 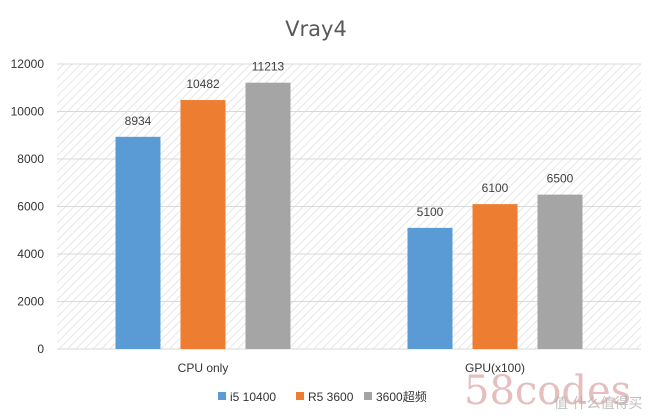 What do you see at coordinates (138, 121) in the screenshot?
I see `data-label: 8934` at bounding box center [138, 121].